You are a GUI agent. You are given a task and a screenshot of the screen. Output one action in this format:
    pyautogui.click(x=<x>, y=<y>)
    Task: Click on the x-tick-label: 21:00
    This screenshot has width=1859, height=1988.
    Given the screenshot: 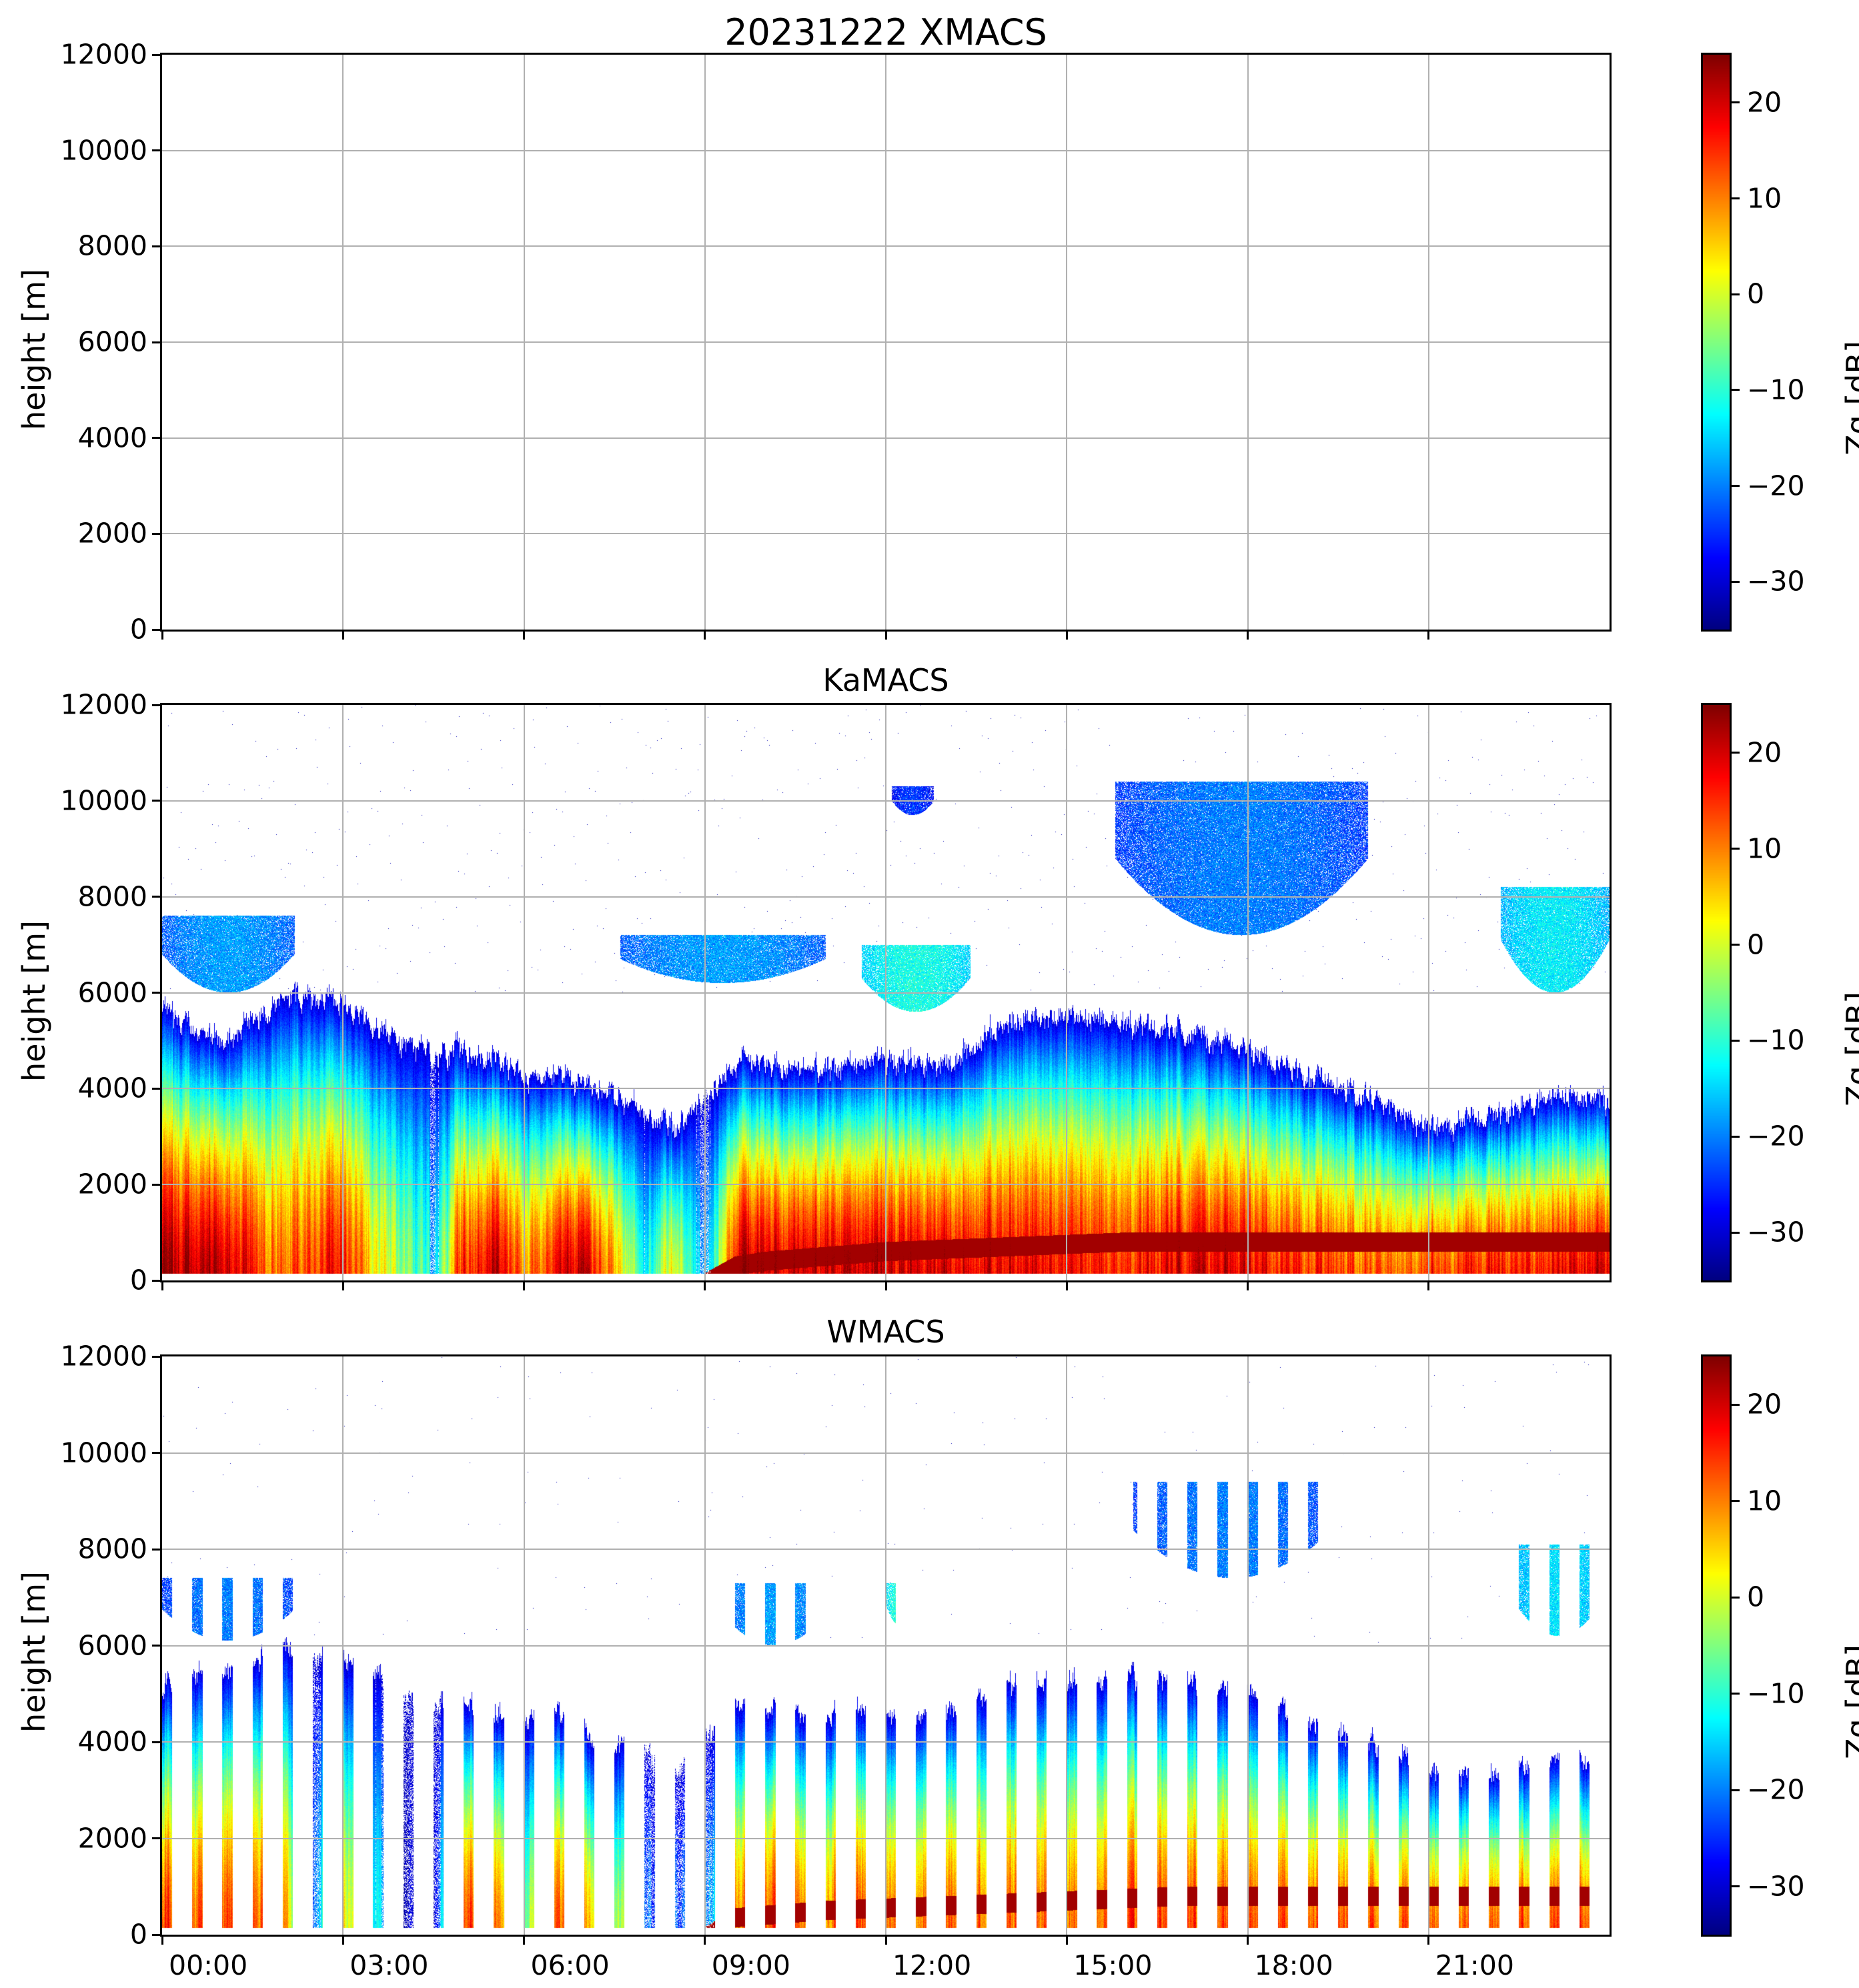 What is the action you would take?
    pyautogui.click(x=1474, y=1965)
    